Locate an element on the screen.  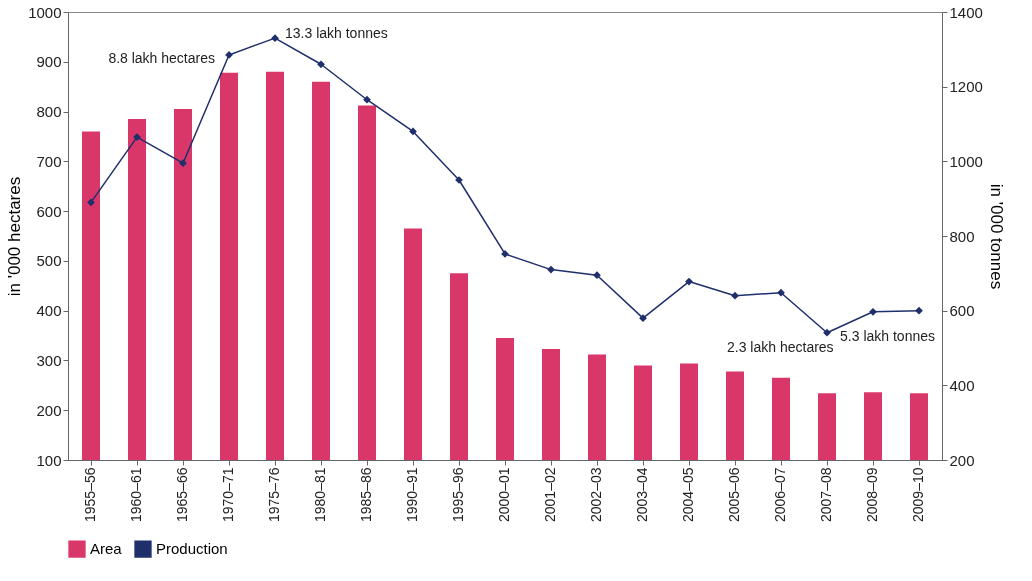
y-axis-title: in '000 hectares is located at coordinates (15, 236).